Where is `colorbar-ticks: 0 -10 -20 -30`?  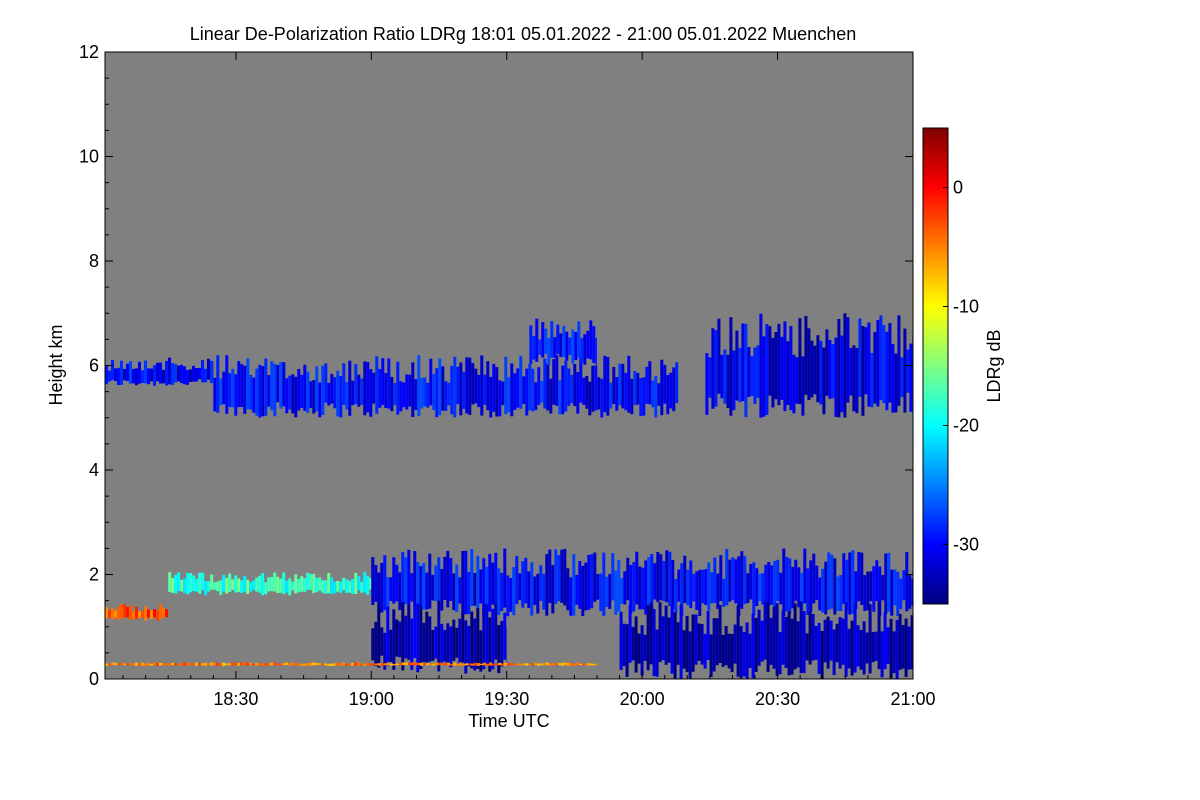 colorbar-ticks: 0 -10 -20 -30 is located at coordinates (961, 366).